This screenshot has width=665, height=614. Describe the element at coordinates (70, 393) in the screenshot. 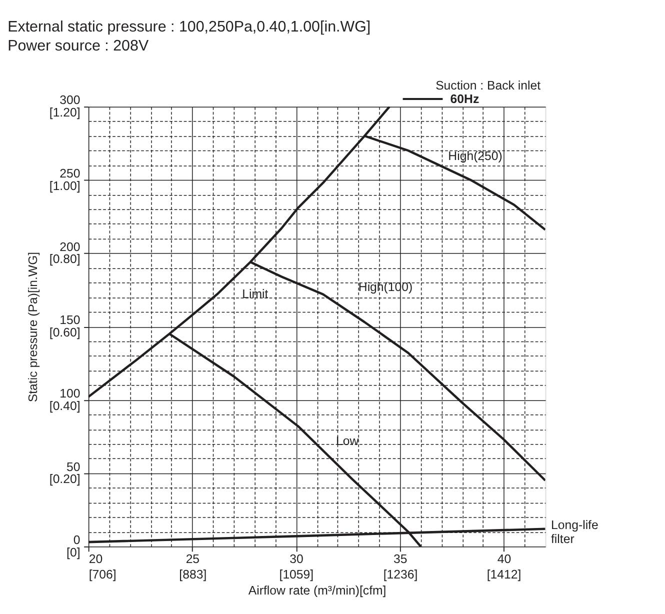

I see `y-tick-label: 100` at that location.